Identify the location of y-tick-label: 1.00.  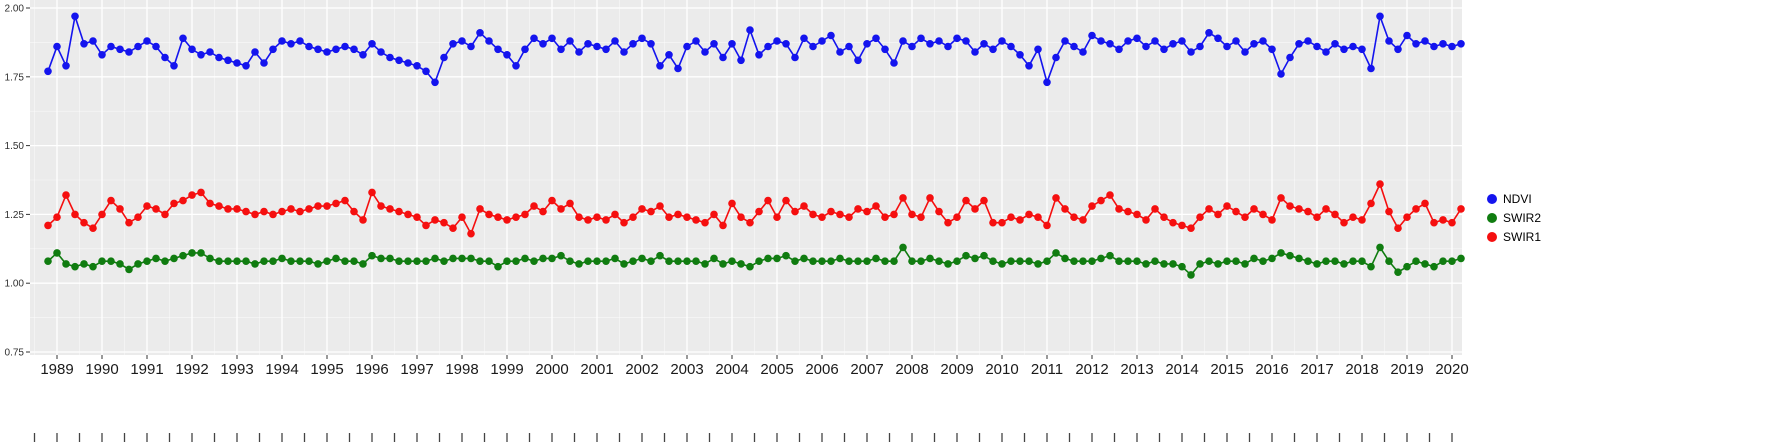
(15, 284).